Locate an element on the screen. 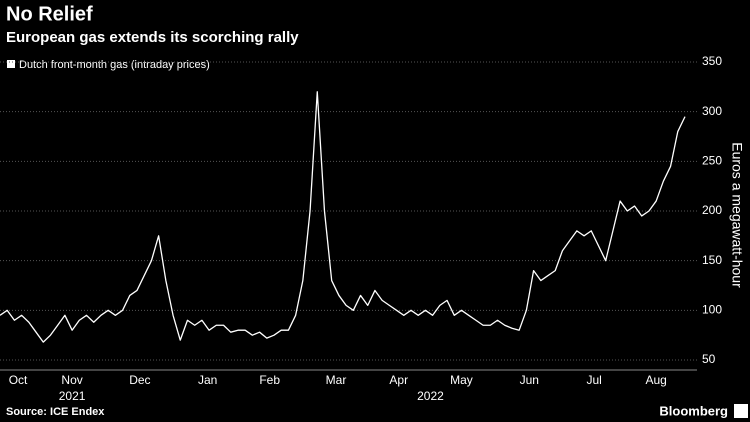 This screenshot has width=750, height=422. x-tick-label: Nov is located at coordinates (71, 380).